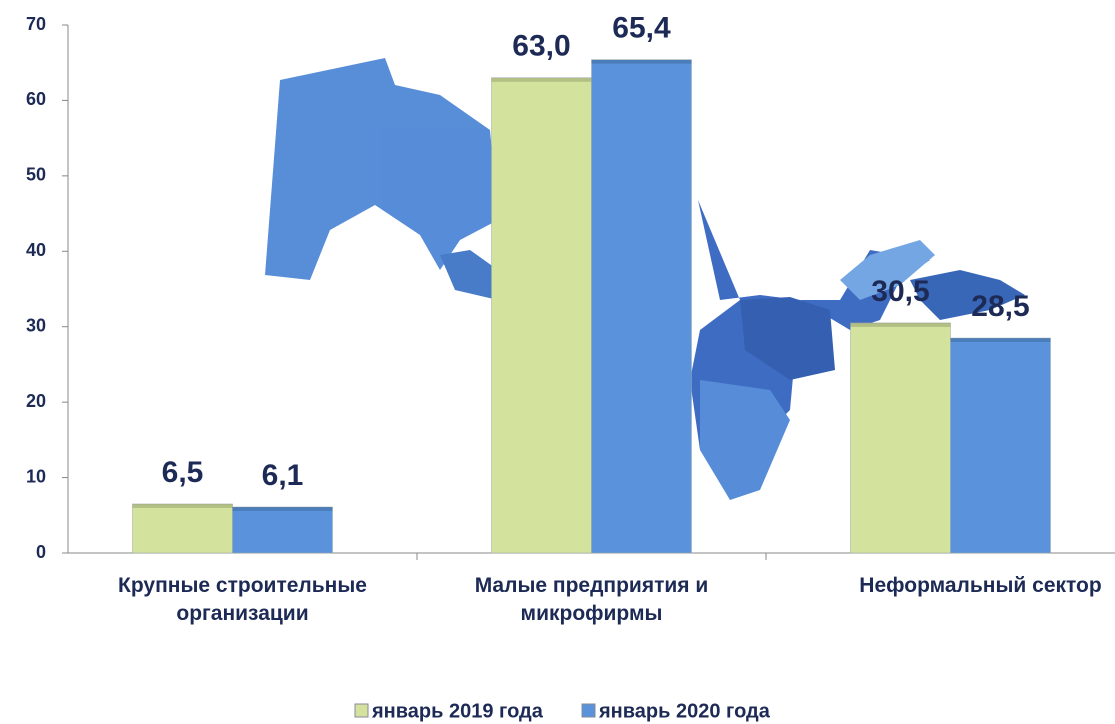 The image size is (1115, 724). Describe the element at coordinates (1000, 306) in the screenshot. I see `value-label: 28,5` at that location.